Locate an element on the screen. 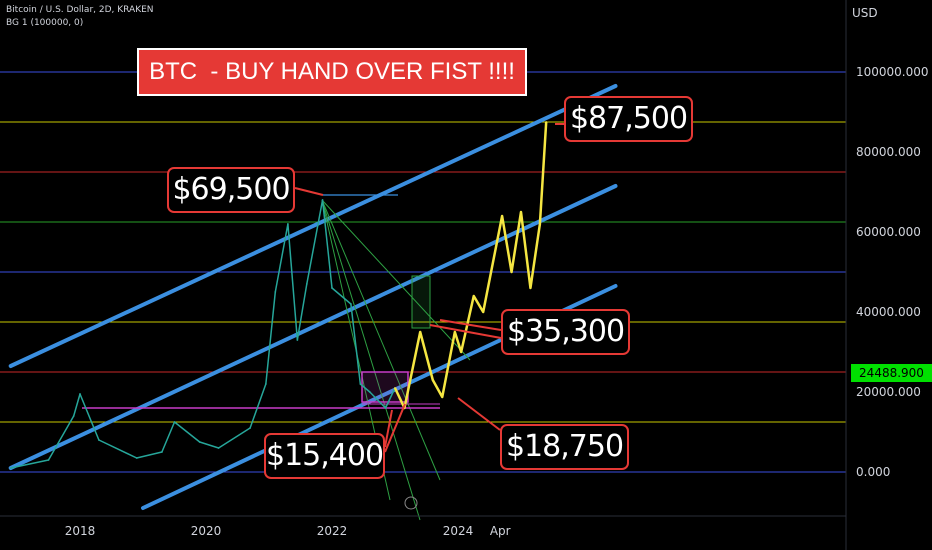 The image size is (932, 550). series-line-projection is located at coordinates (470, 265).